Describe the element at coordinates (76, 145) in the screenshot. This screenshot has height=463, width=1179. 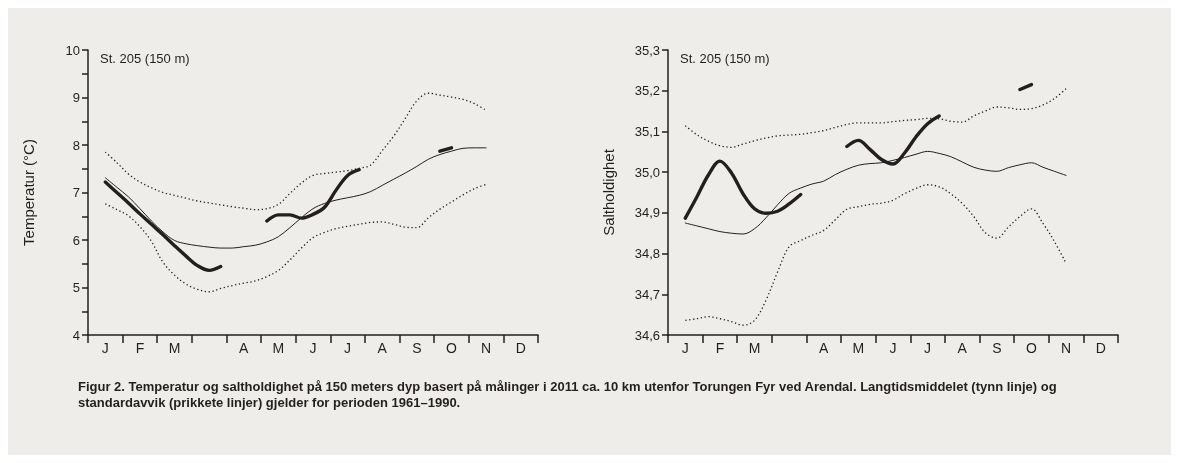
I see `y-tick-label: 8` at that location.